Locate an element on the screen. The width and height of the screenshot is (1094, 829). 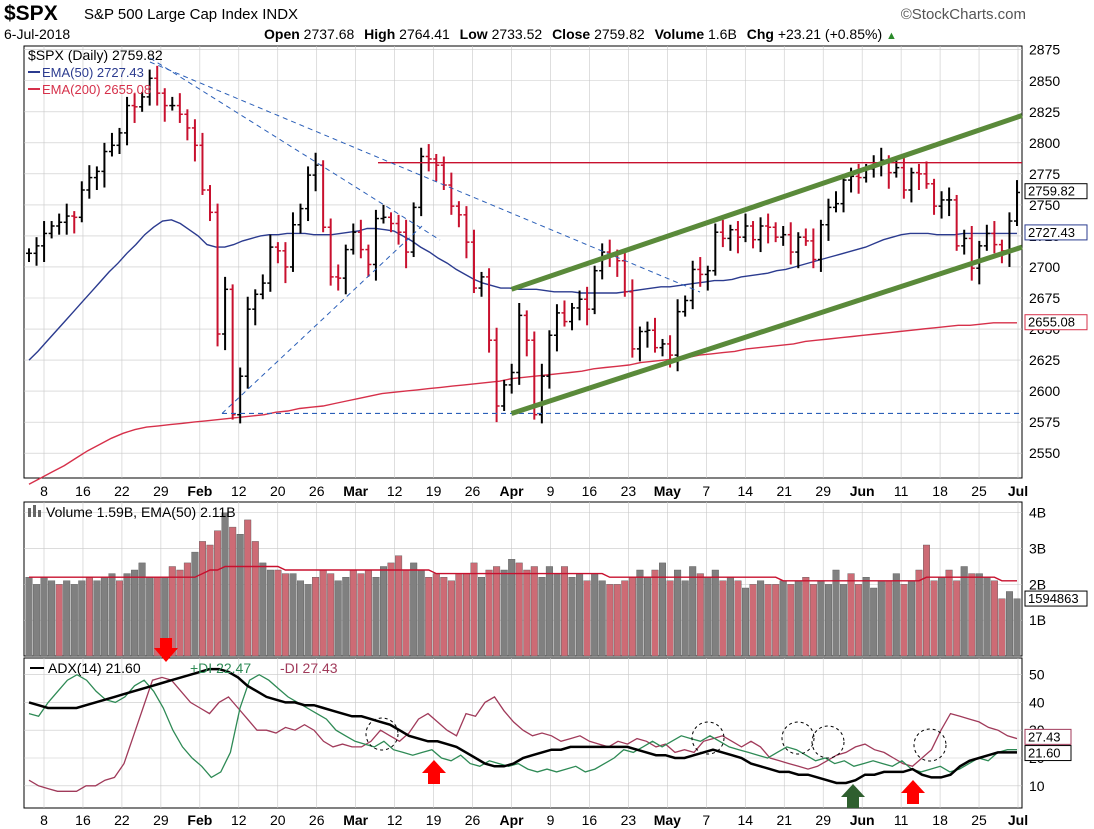
x-tick-label: 9 is located at coordinates (551, 820).